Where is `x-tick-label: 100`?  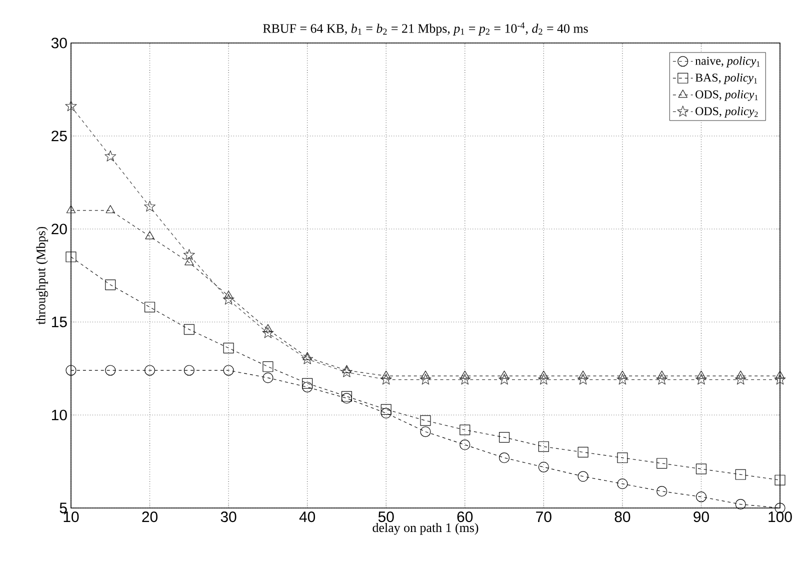 x-tick-label: 100 is located at coordinates (780, 517).